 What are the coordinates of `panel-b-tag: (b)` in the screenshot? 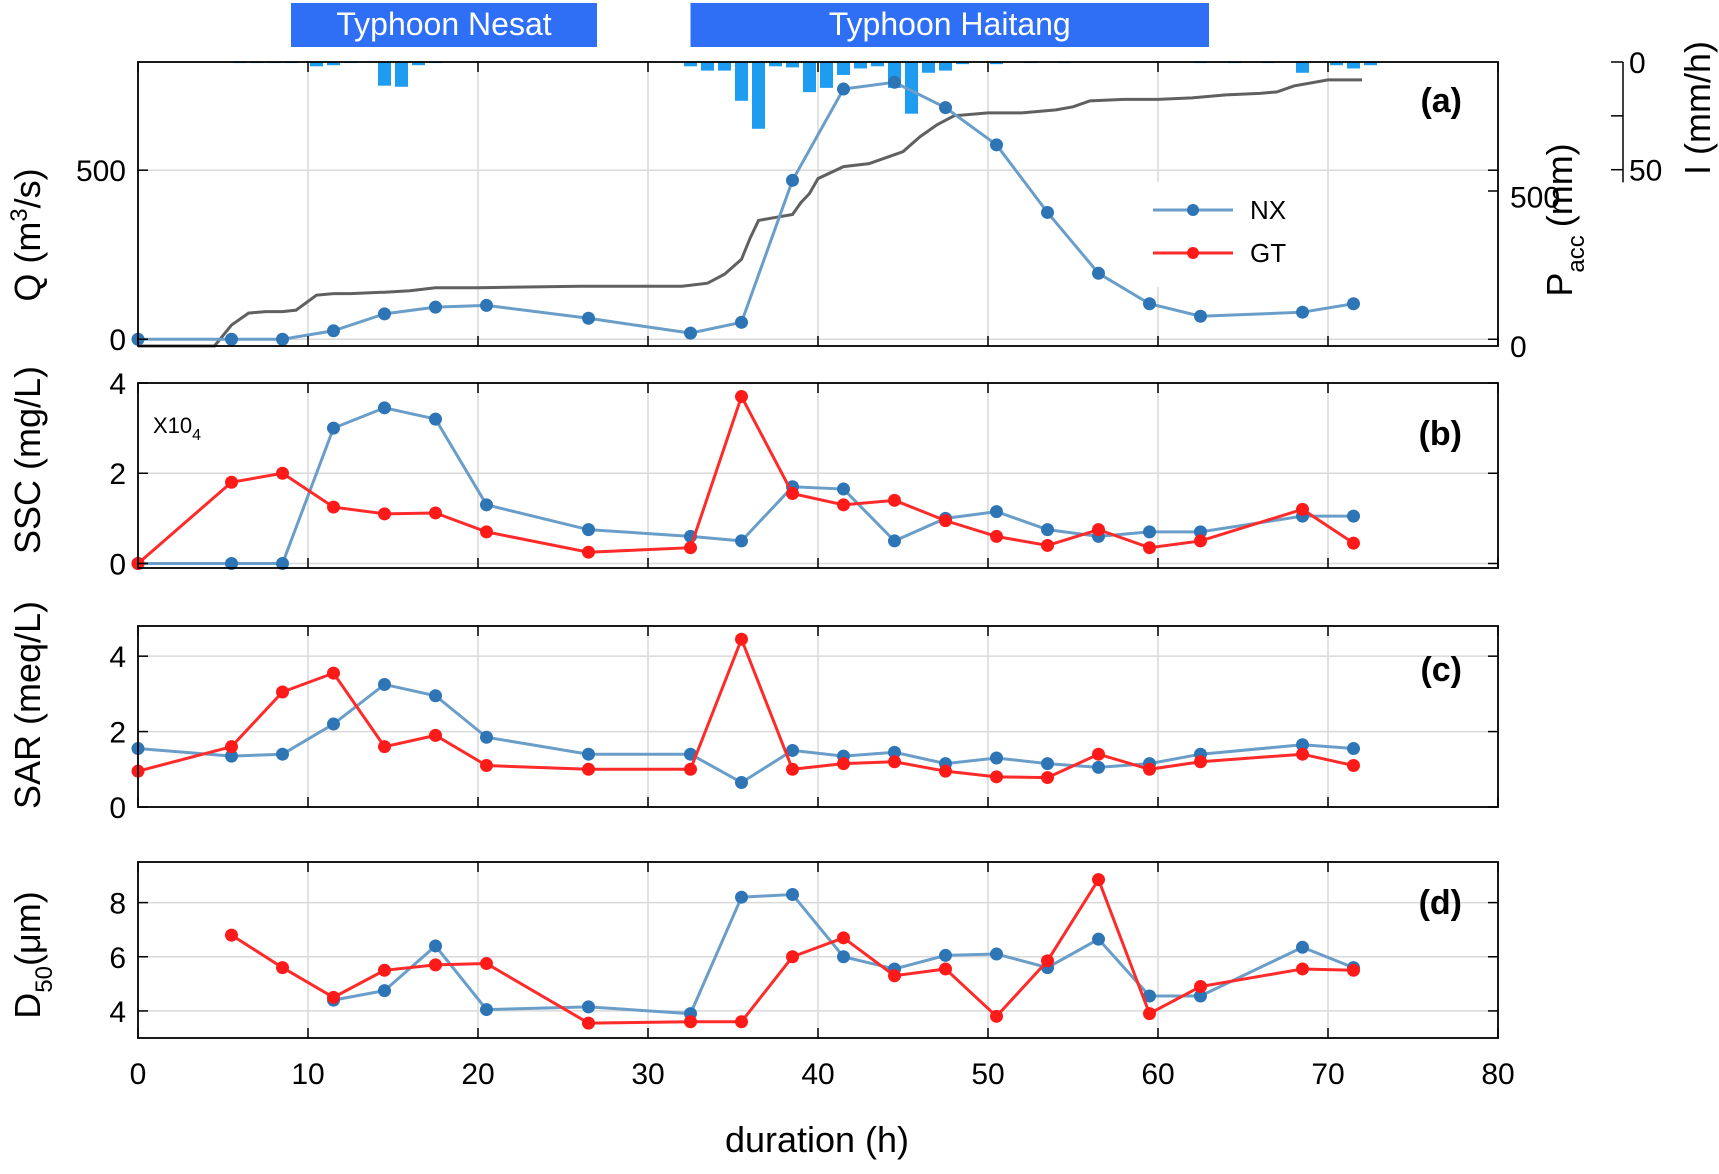 It's located at (1440, 434).